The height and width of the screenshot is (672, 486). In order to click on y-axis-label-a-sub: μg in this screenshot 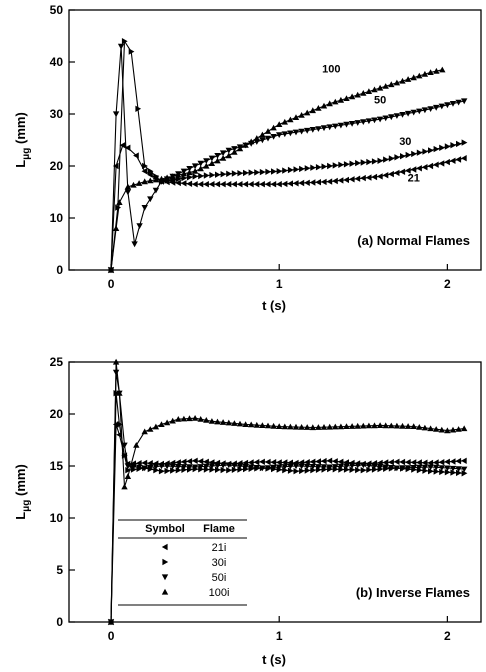, I will do `click(26, 154)`.